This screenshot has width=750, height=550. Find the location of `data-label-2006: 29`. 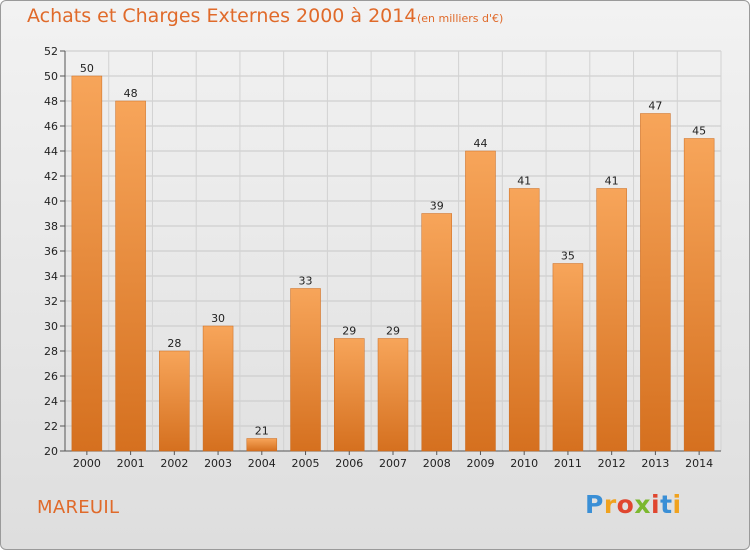

data-label-2006: 29 is located at coordinates (349, 331).